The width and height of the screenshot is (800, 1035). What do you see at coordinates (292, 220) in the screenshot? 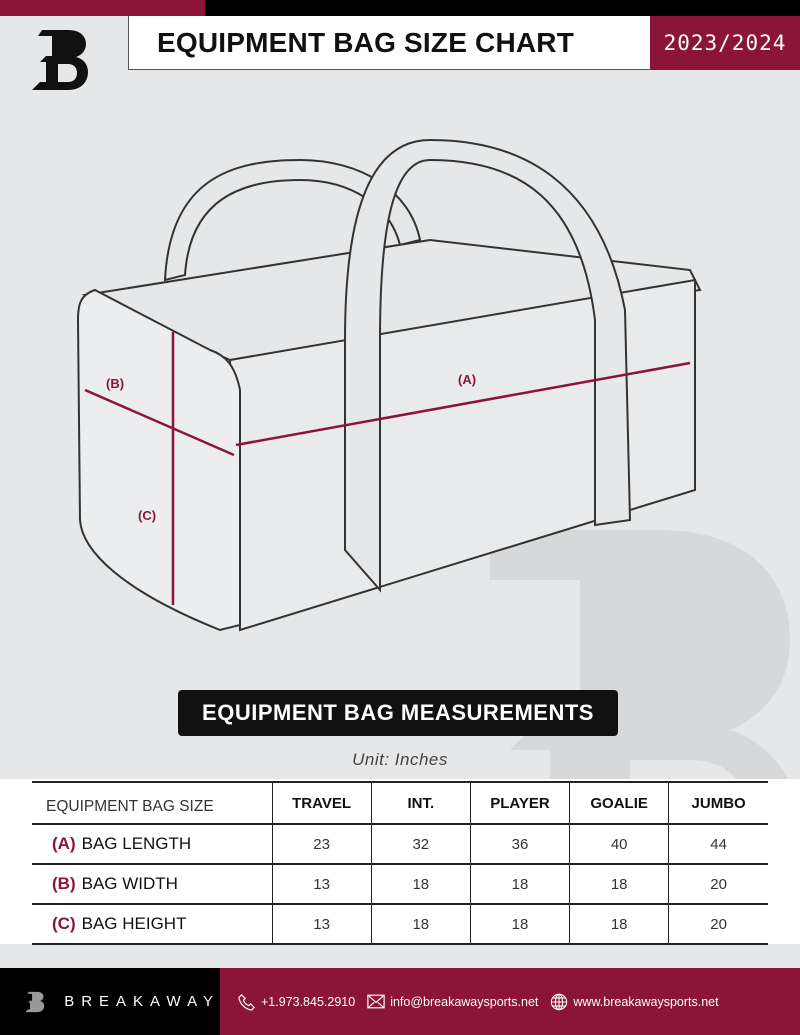
I see `bag-handle-back` at bounding box center [292, 220].